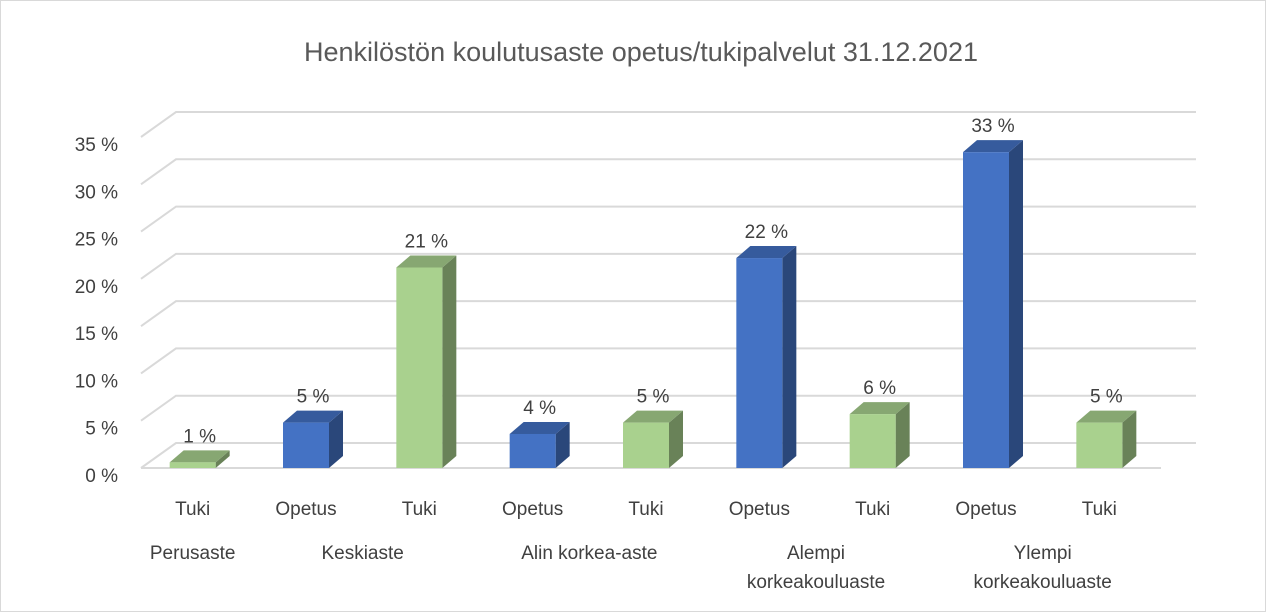 This screenshot has width=1266, height=612. Describe the element at coordinates (426, 242) in the screenshot. I see `value-label: 21 %` at that location.